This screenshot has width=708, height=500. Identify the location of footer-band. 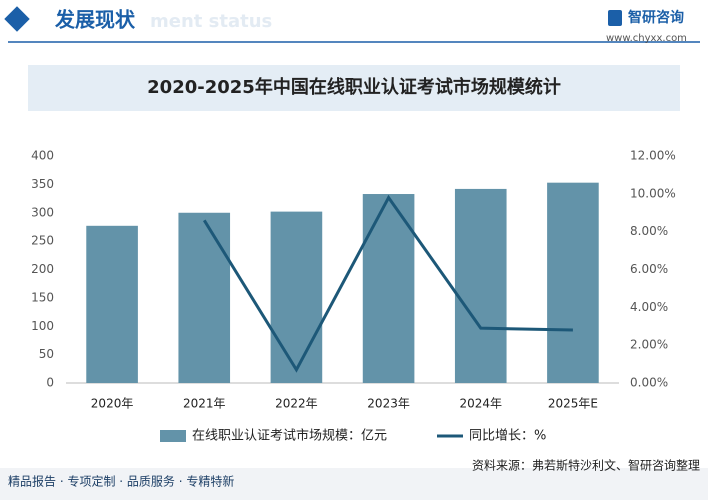
(354, 484).